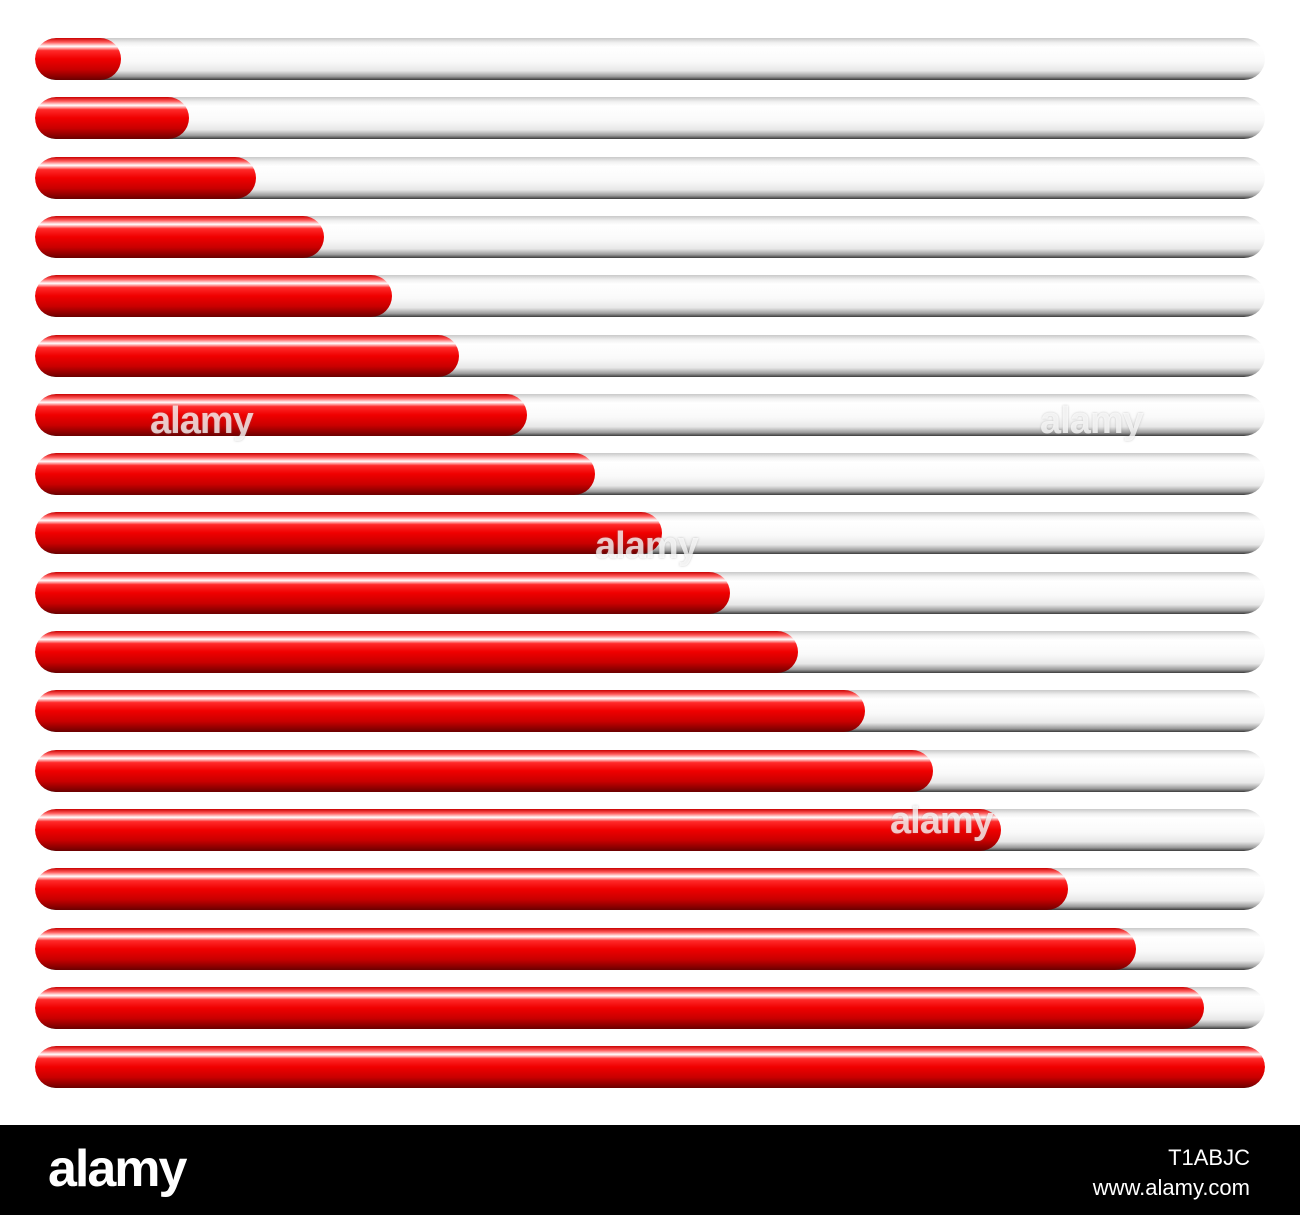 The image size is (1300, 1215). Describe the element at coordinates (1209, 1157) in the screenshot. I see `image-id: T1ABJC` at that location.